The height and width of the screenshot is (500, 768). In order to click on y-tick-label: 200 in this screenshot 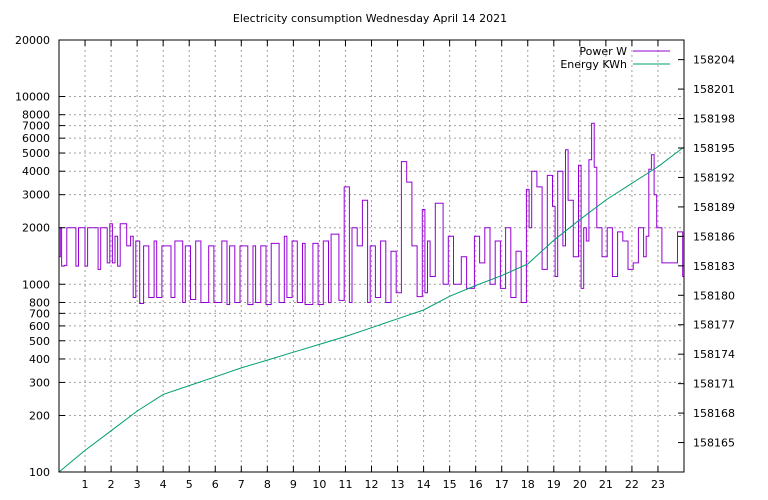, I will do `click(39, 415)`.